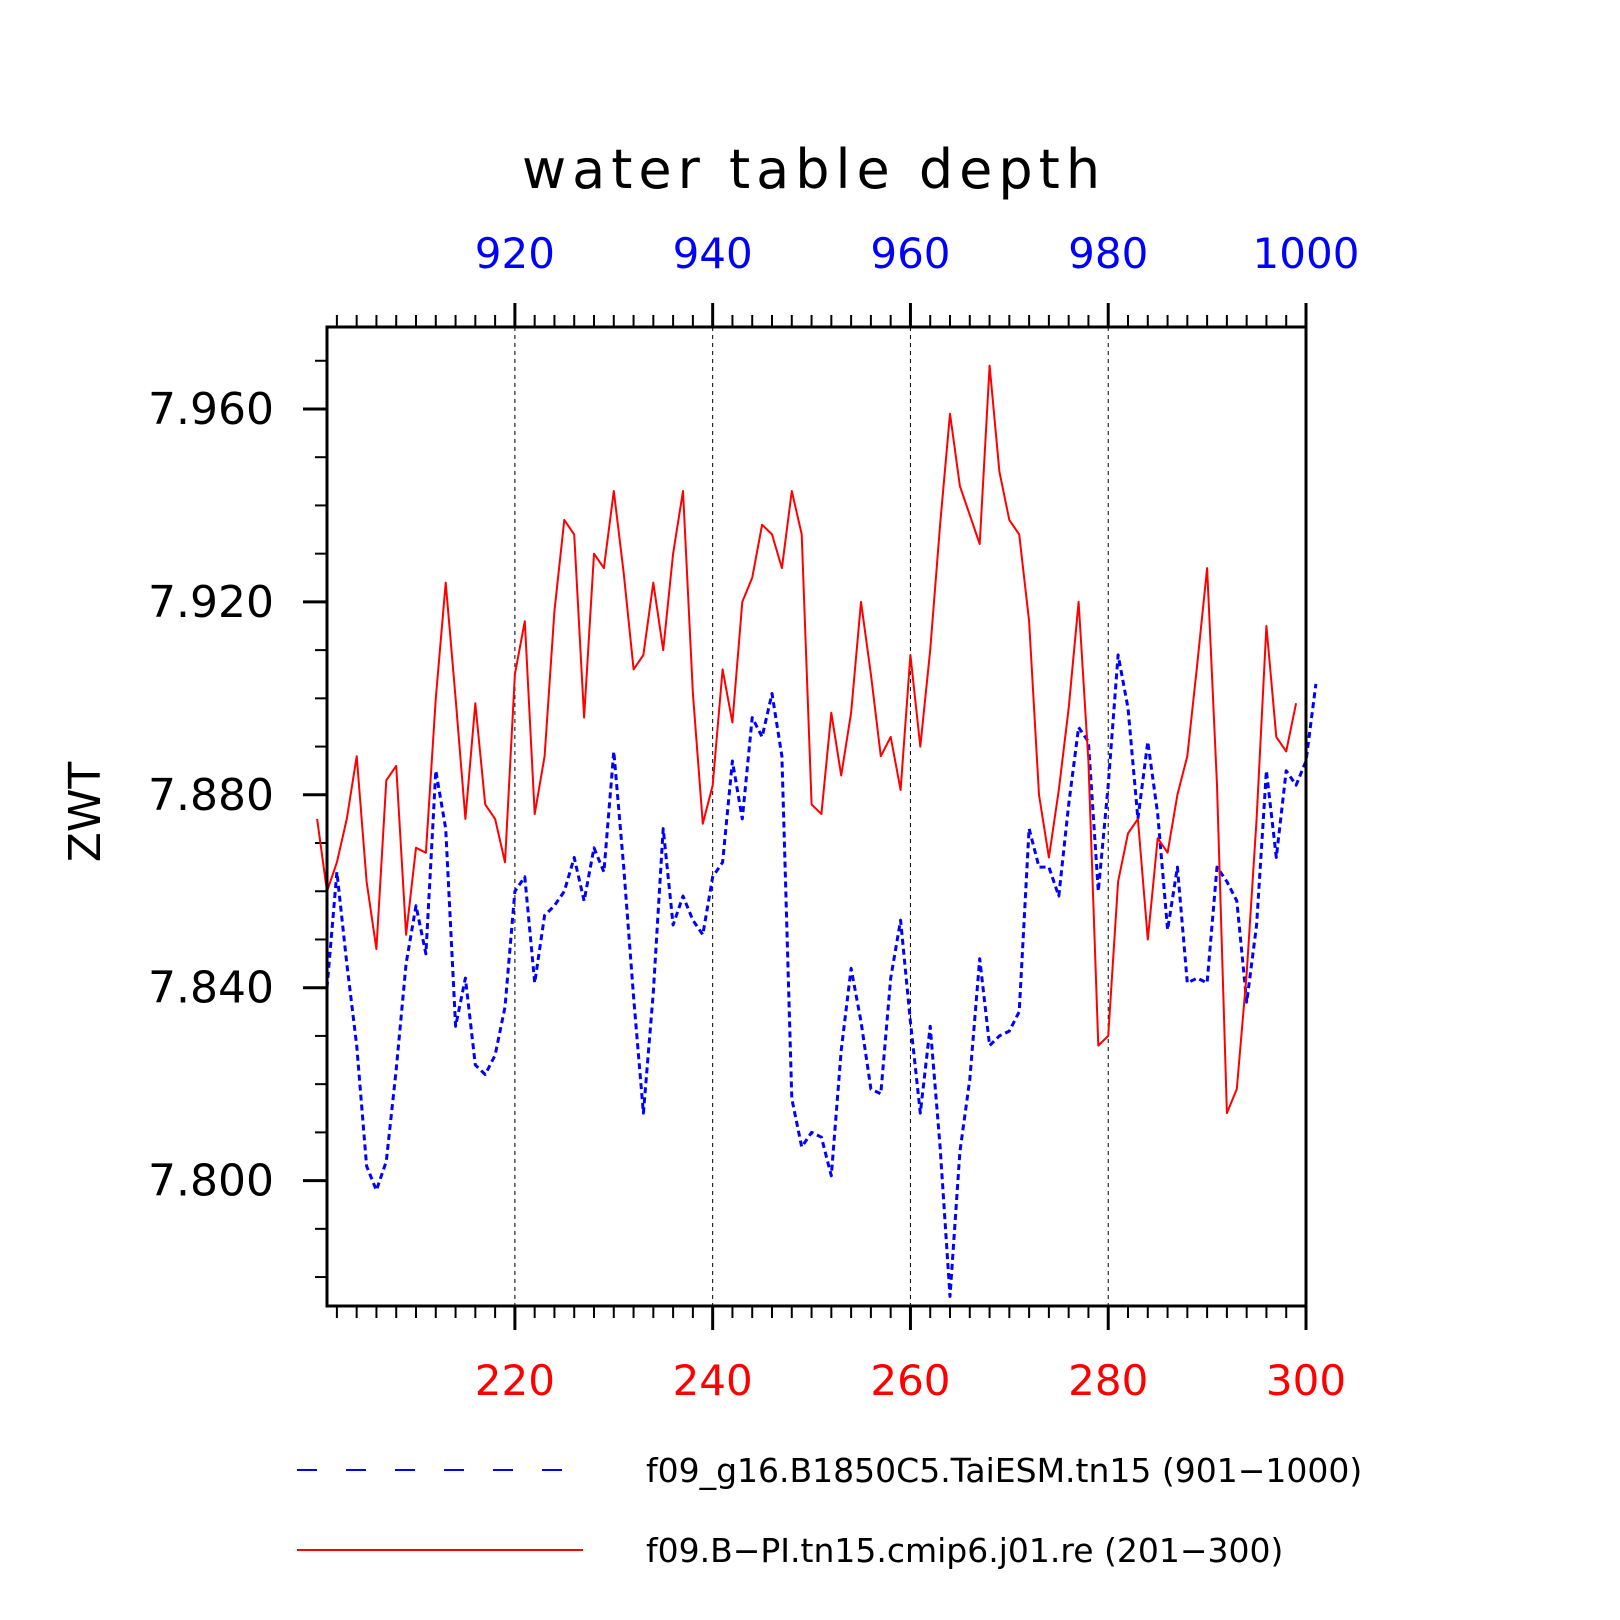 The image size is (1620, 1620). What do you see at coordinates (515, 1380) in the screenshot?
I see `bottom-tick-label: 220` at bounding box center [515, 1380].